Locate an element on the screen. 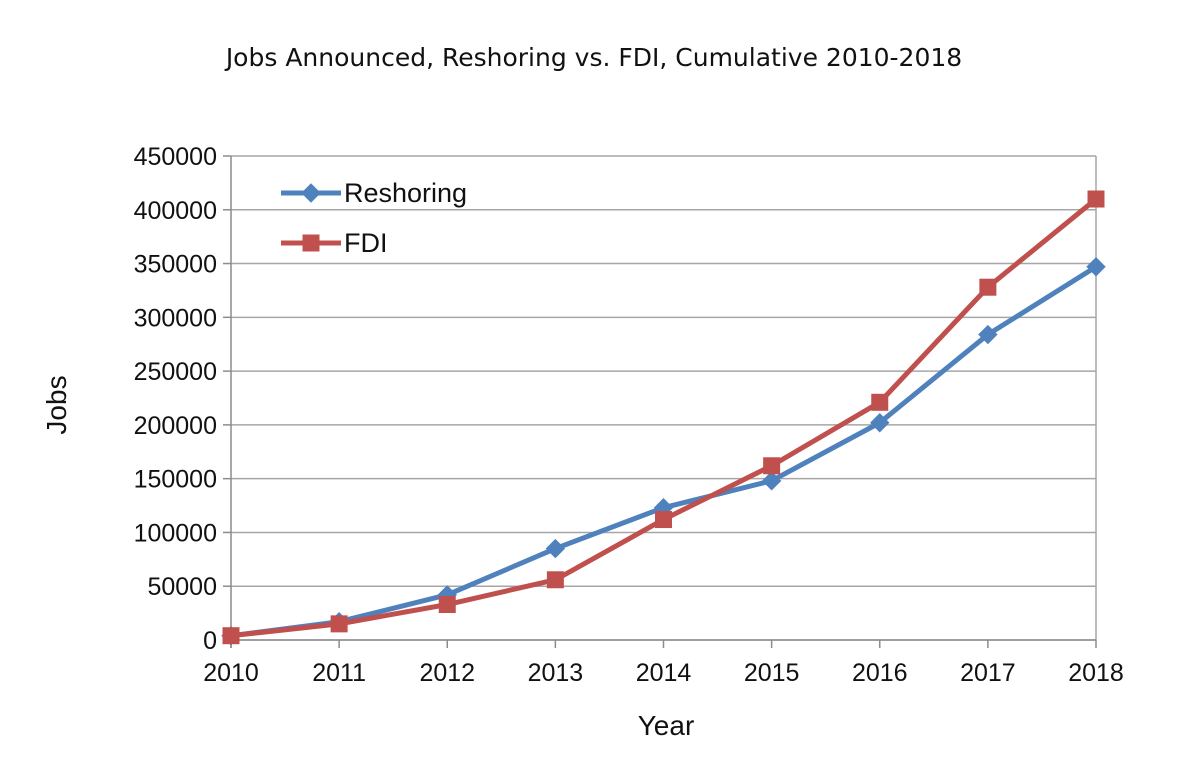  y-tick-label: 400000 is located at coordinates (175, 211).